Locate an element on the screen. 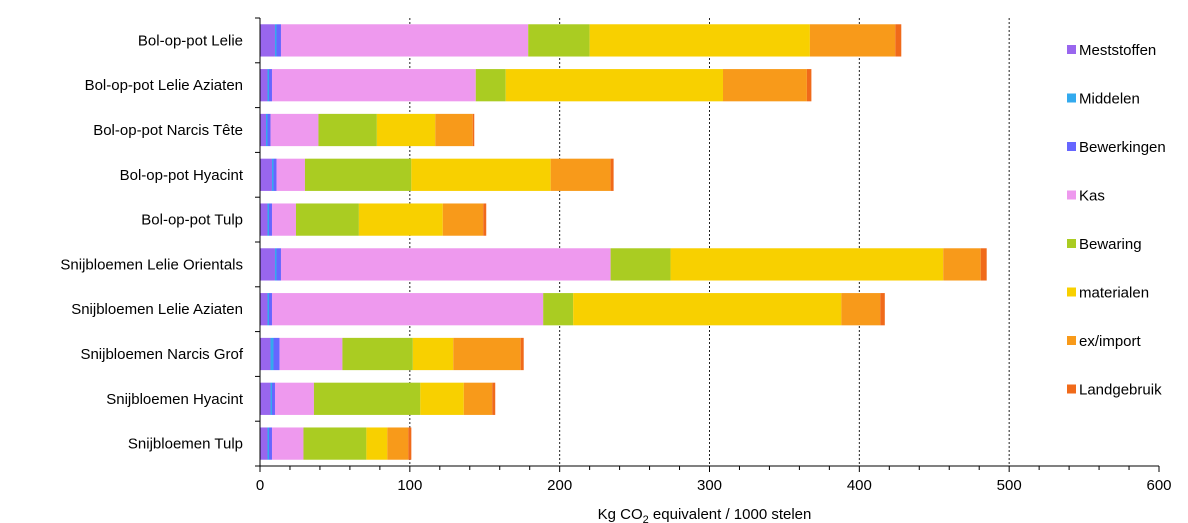 This screenshot has height=523, width=1188. legend-label-ex-import: ex/import is located at coordinates (1110, 341).